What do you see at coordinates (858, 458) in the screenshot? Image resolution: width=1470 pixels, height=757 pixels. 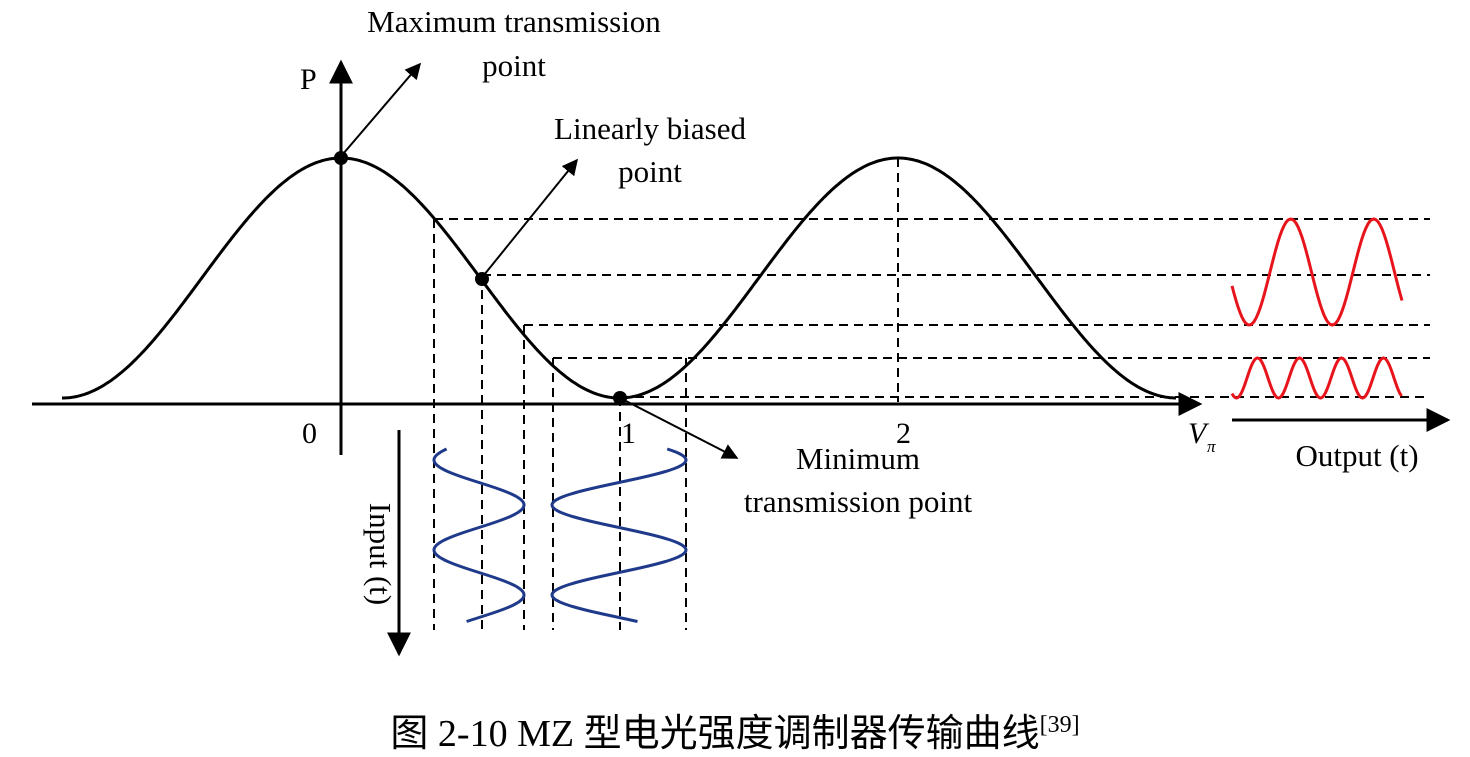 I see `min-label-line1: Minimum` at bounding box center [858, 458].